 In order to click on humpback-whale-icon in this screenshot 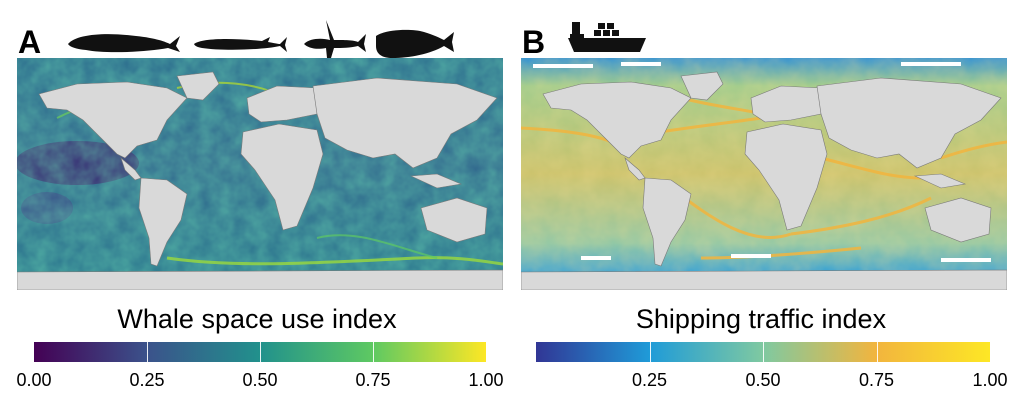, I will do `click(335, 44)`.